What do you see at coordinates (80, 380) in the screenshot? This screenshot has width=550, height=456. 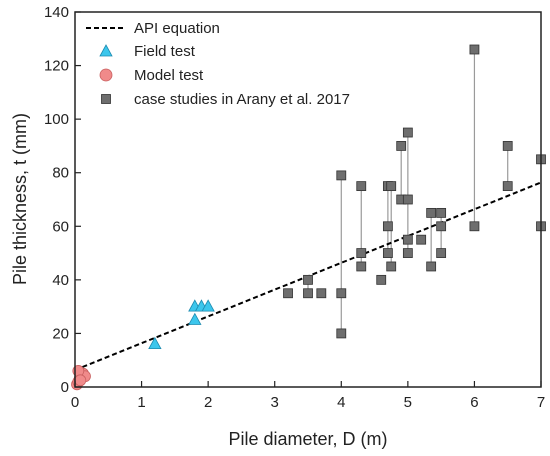 I see `model-test-marker` at bounding box center [80, 380].